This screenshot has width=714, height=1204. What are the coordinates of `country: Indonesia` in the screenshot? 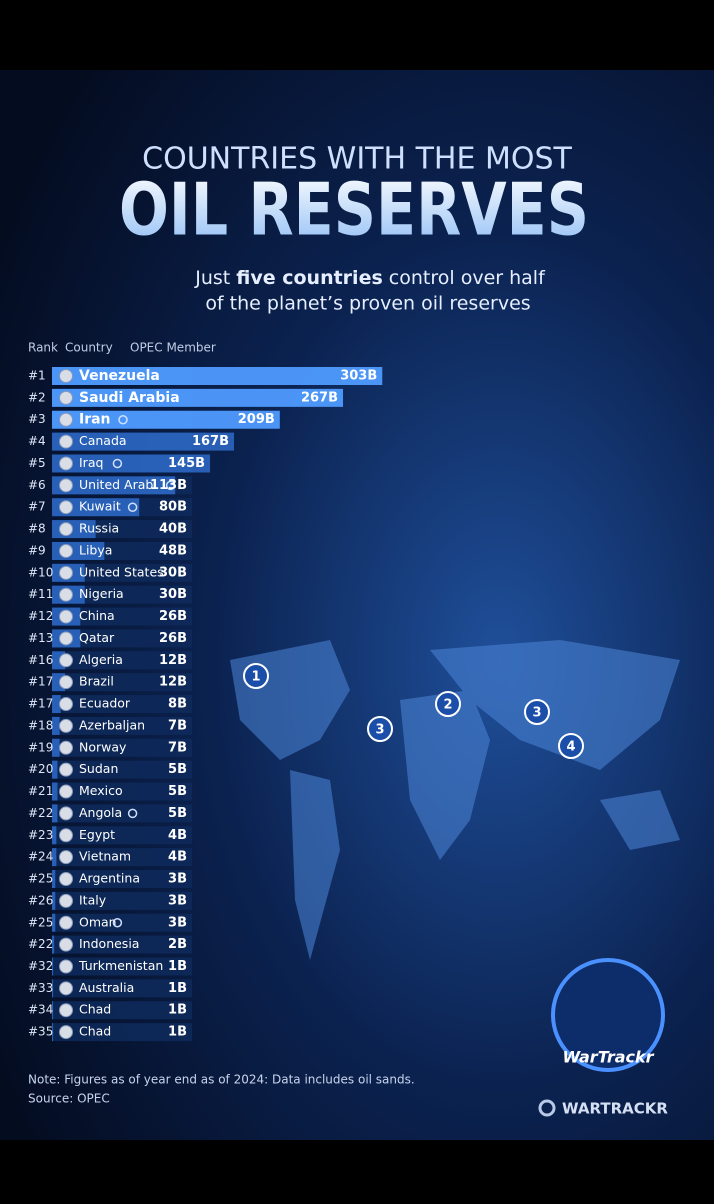 It's located at (109, 943).